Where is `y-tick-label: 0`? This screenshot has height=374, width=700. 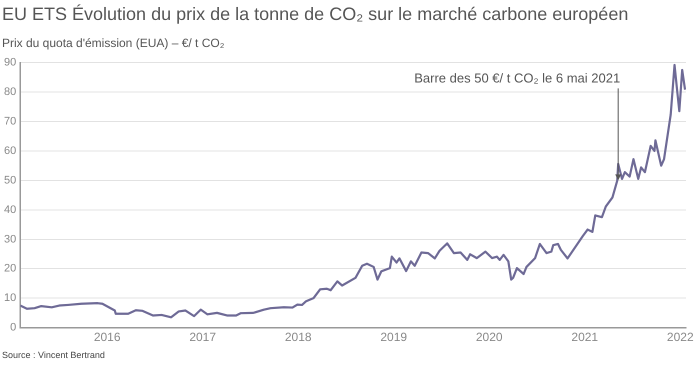 y-tick-label: 0 is located at coordinates (13, 328).